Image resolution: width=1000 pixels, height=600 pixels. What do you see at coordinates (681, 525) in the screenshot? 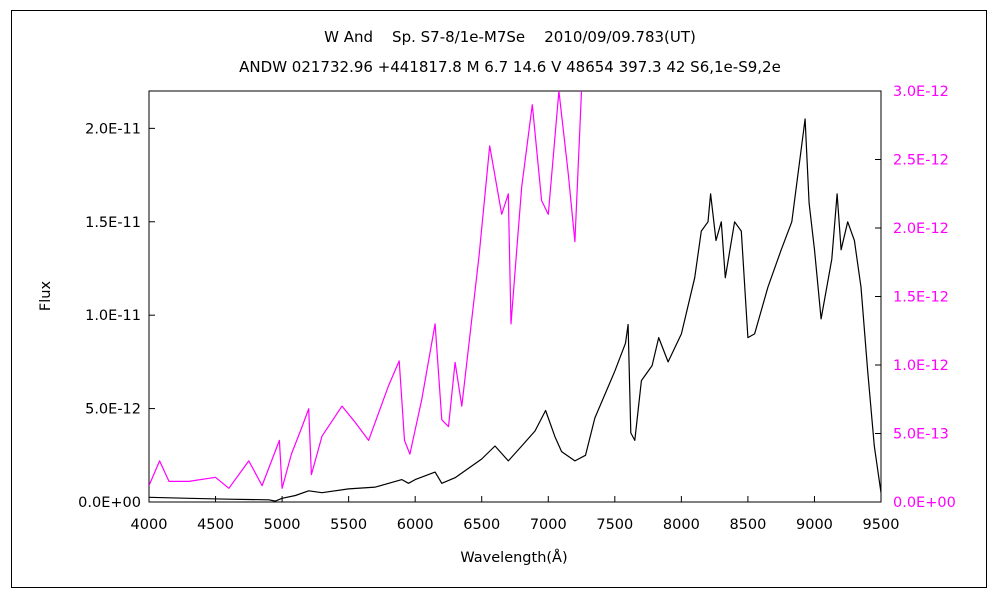
I see `x-tick-label: 8000` at bounding box center [681, 525].